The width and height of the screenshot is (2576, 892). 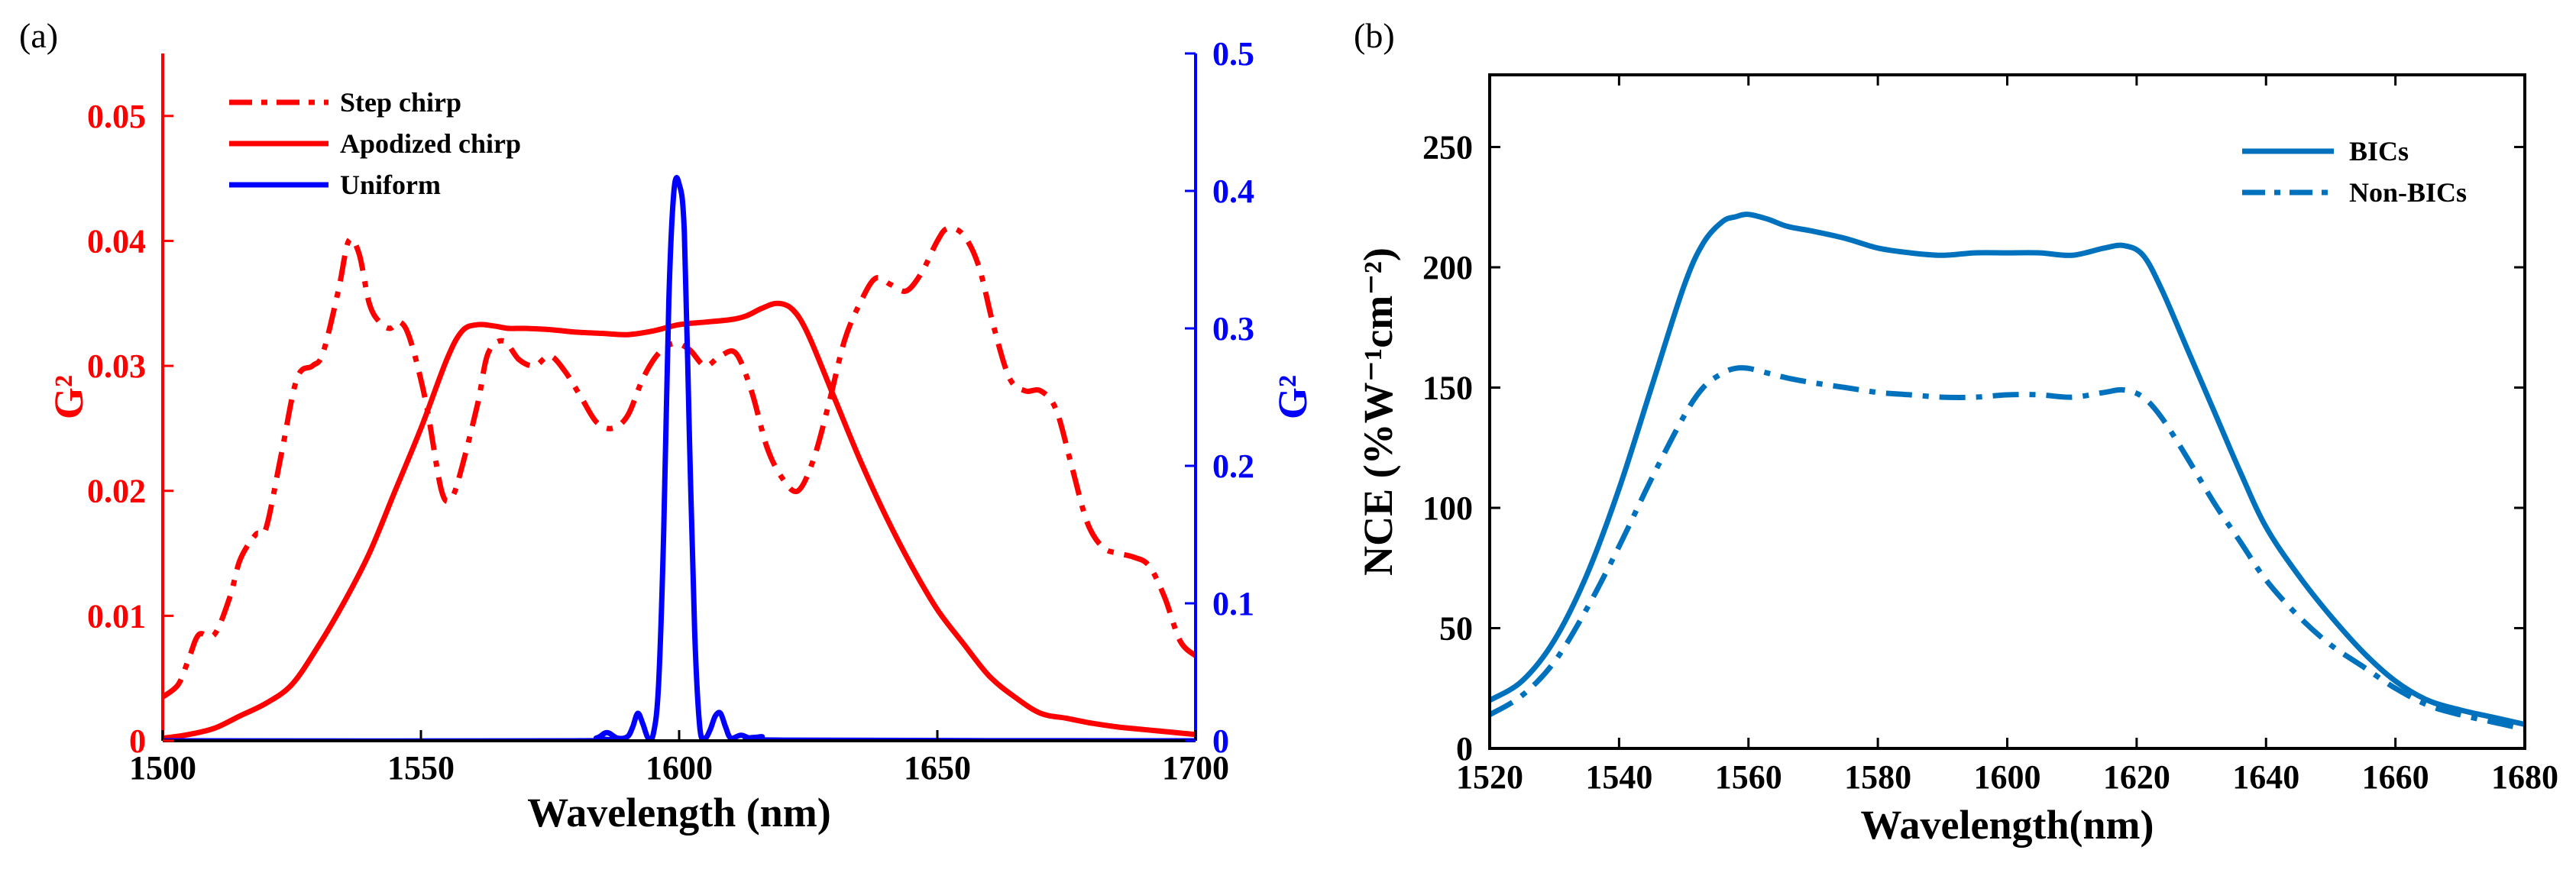 I want to click on panel-a-left-tick-label: 0.02, so click(x=116, y=492).